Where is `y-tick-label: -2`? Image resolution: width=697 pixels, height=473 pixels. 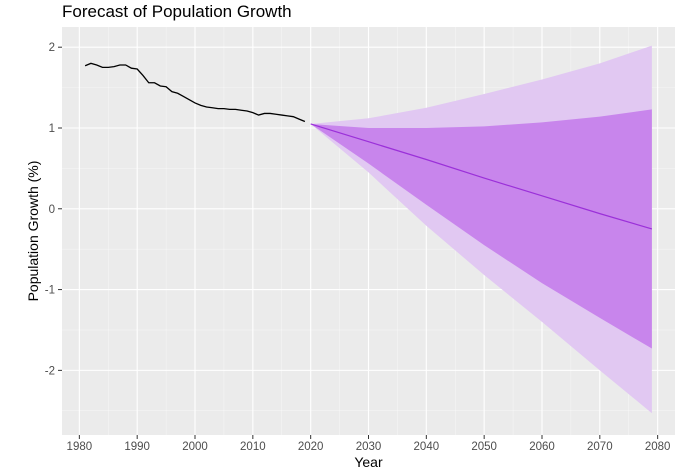 y-tick-label: -2 is located at coordinates (50, 371).